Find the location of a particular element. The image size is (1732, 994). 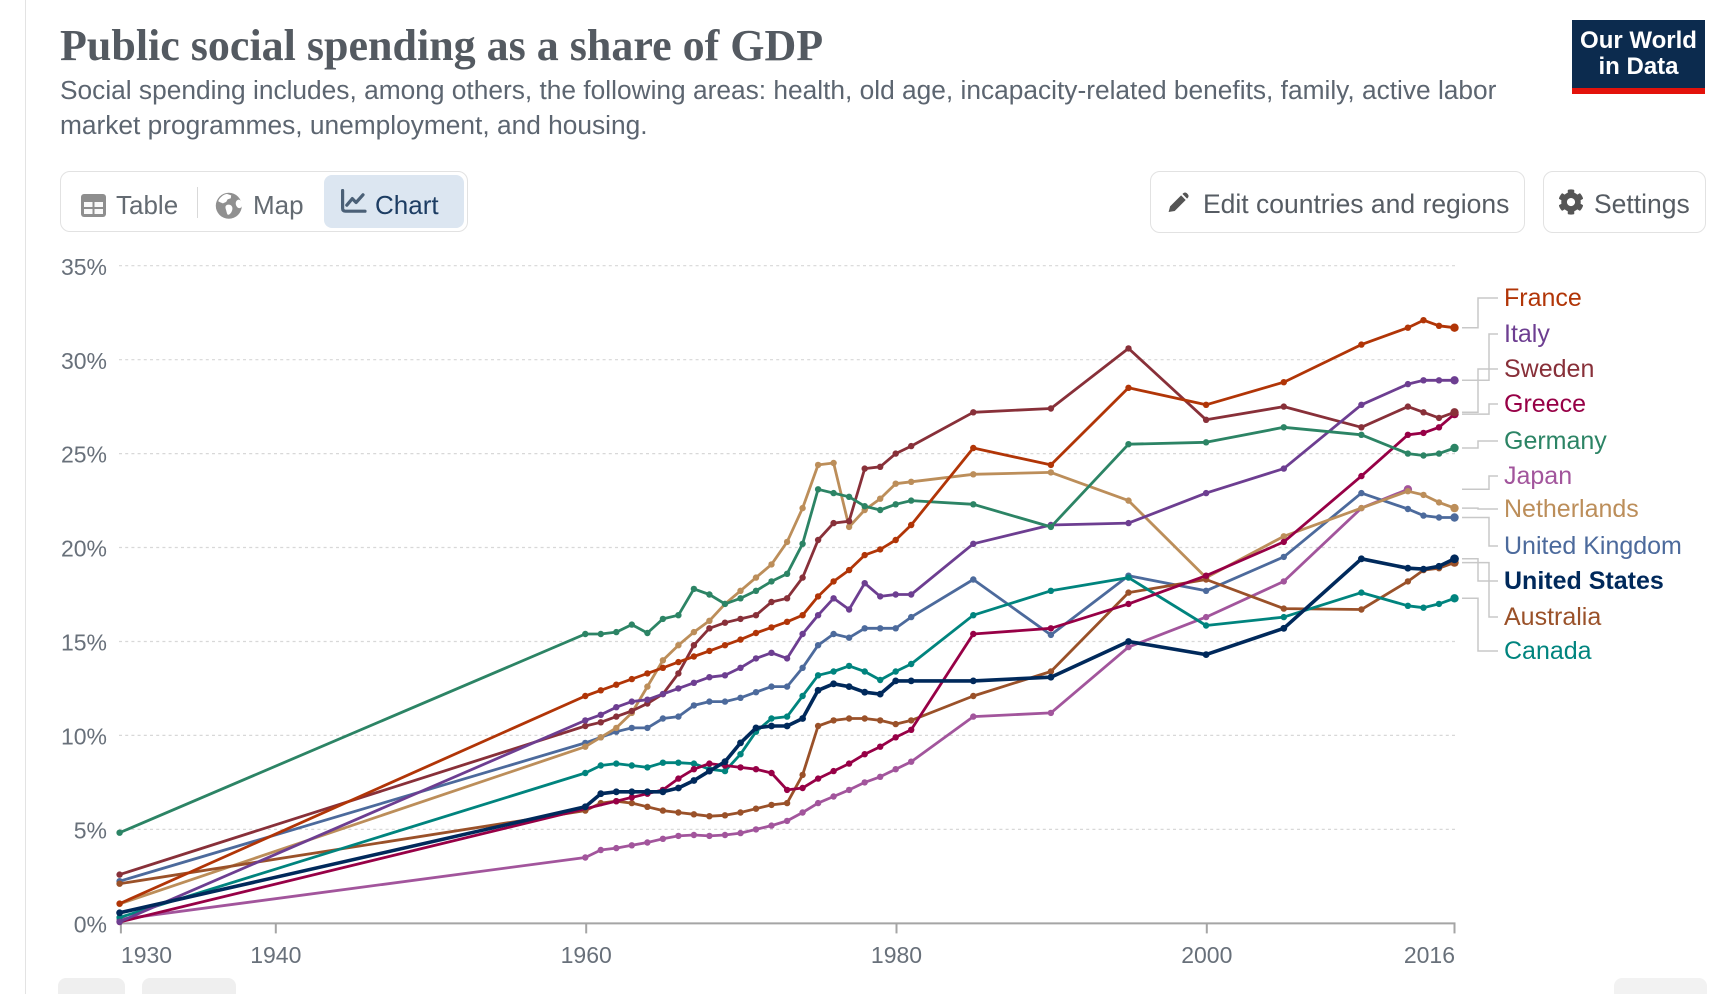

svg-text: Japan is located at coordinates (1538, 476).